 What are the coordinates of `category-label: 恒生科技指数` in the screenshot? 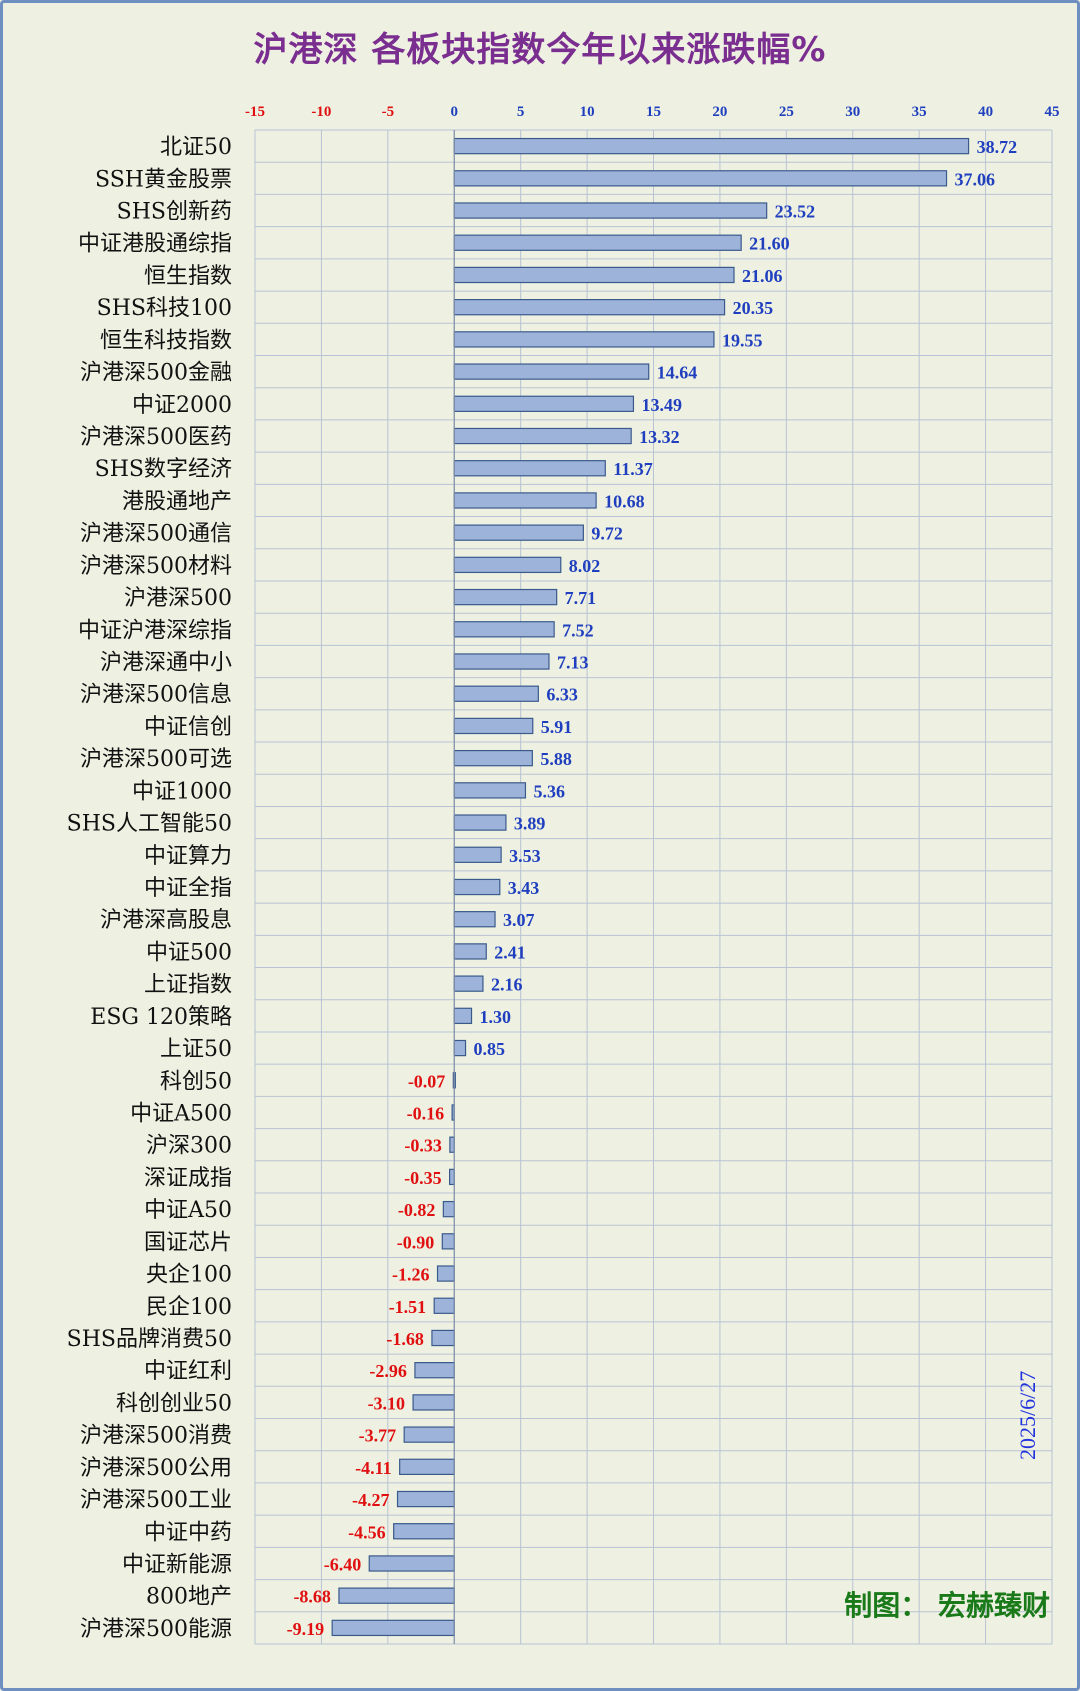 It's located at (166, 340).